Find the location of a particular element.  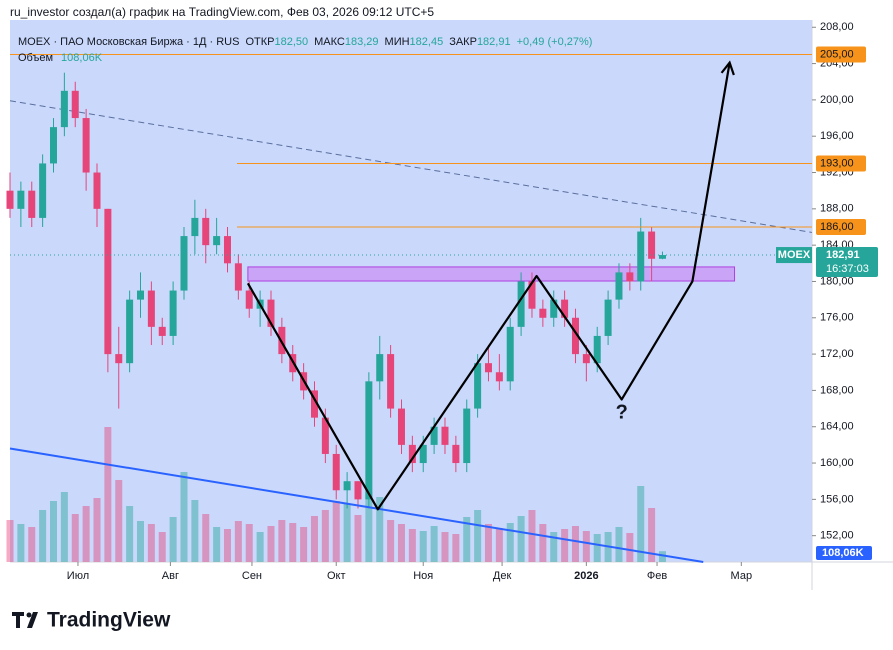

y-tick-label: 188,00 is located at coordinates (837, 209).